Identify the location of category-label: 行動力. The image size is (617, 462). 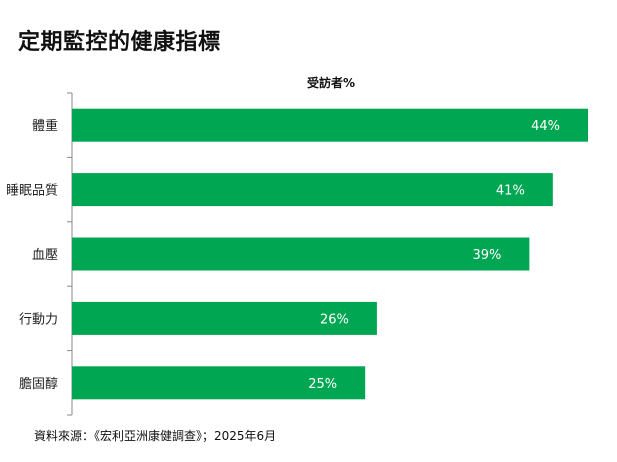
(38, 319).